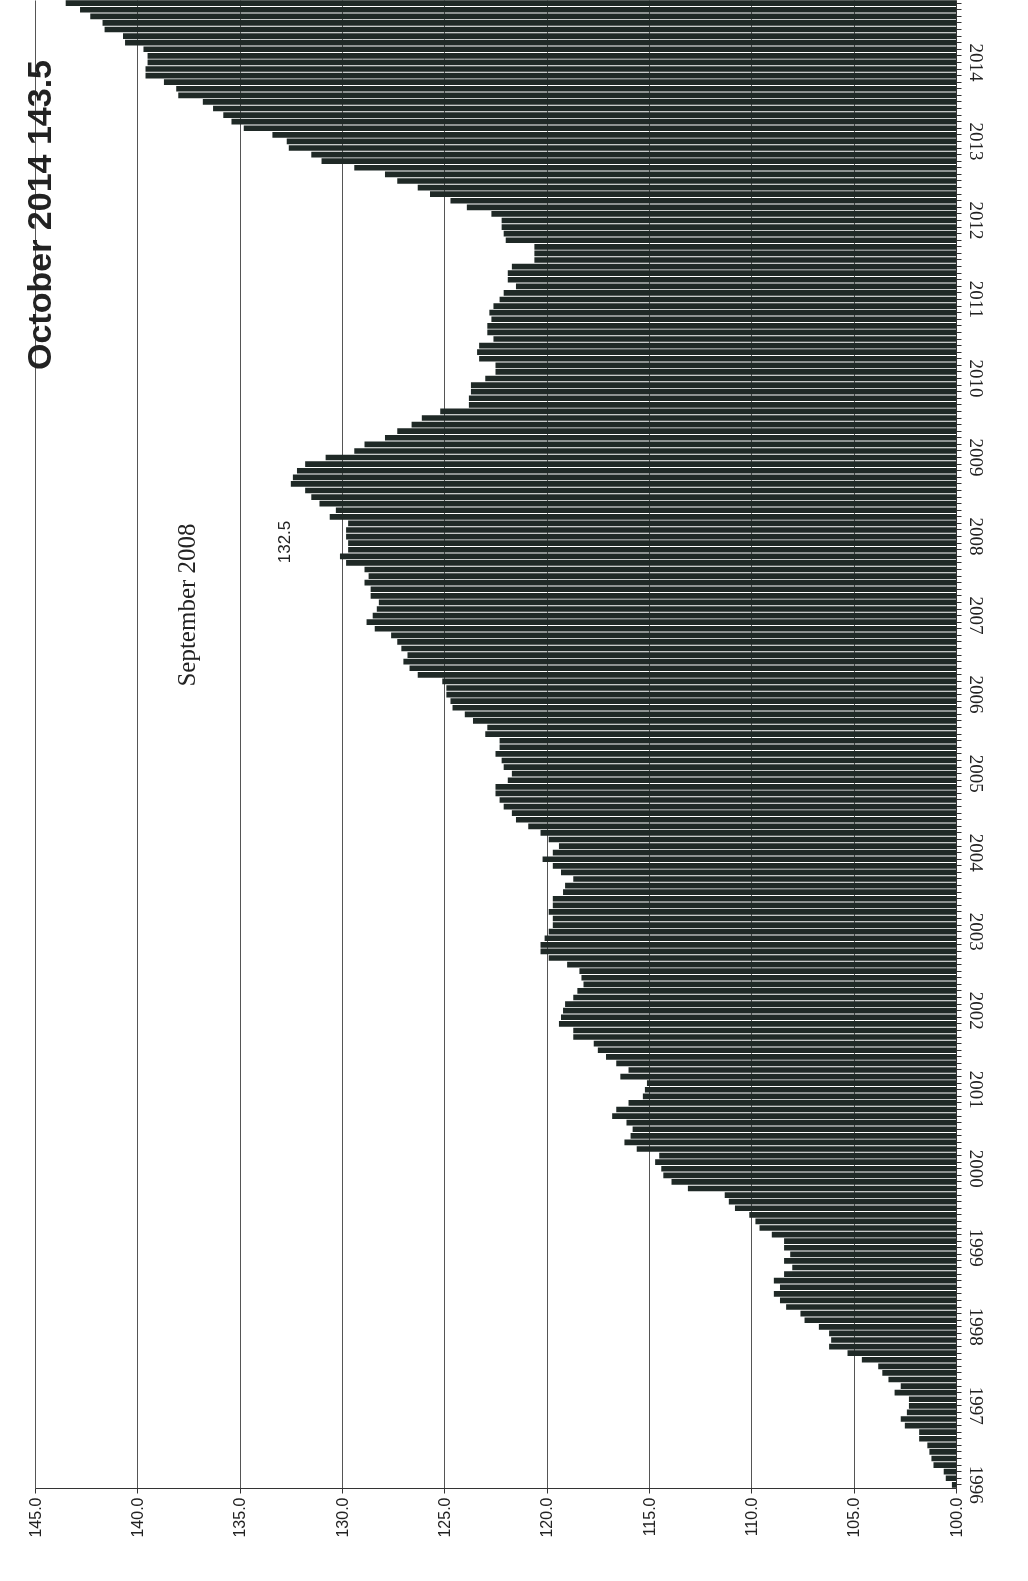 The width and height of the screenshot is (1028, 1581). Describe the element at coordinates (976, 1405) in the screenshot. I see `y-tick-label: 1997` at that location.